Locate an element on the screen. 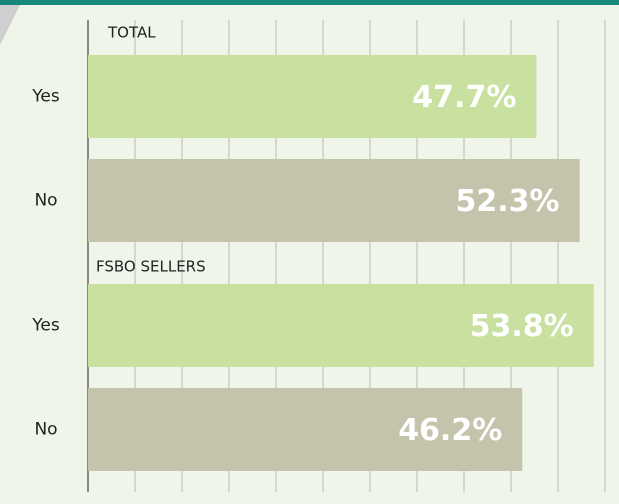  top-stripe is located at coordinates (309, 2).